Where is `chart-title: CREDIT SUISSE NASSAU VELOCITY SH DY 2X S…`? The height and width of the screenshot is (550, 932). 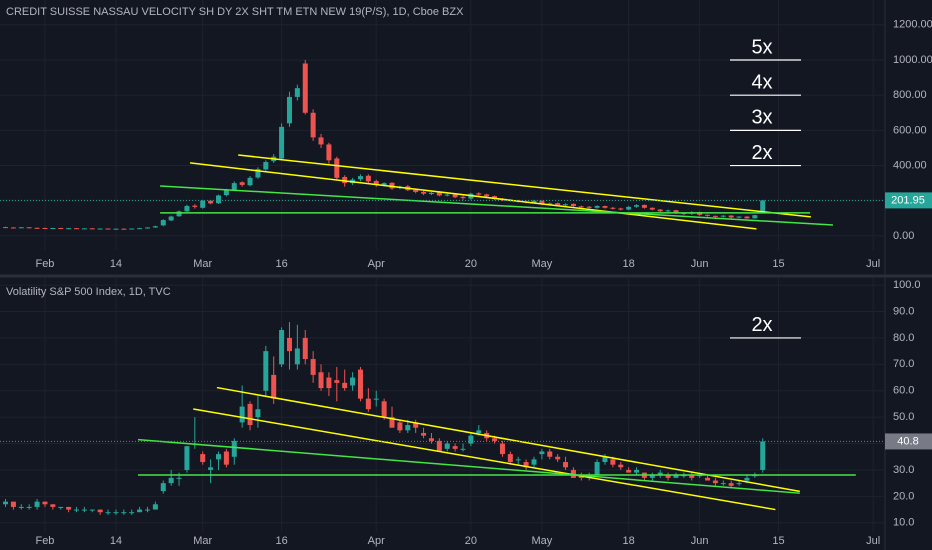
chart-title: CREDIT SUISSE NASSAU VELOCITY SH DY 2X S… is located at coordinates (235, 12).